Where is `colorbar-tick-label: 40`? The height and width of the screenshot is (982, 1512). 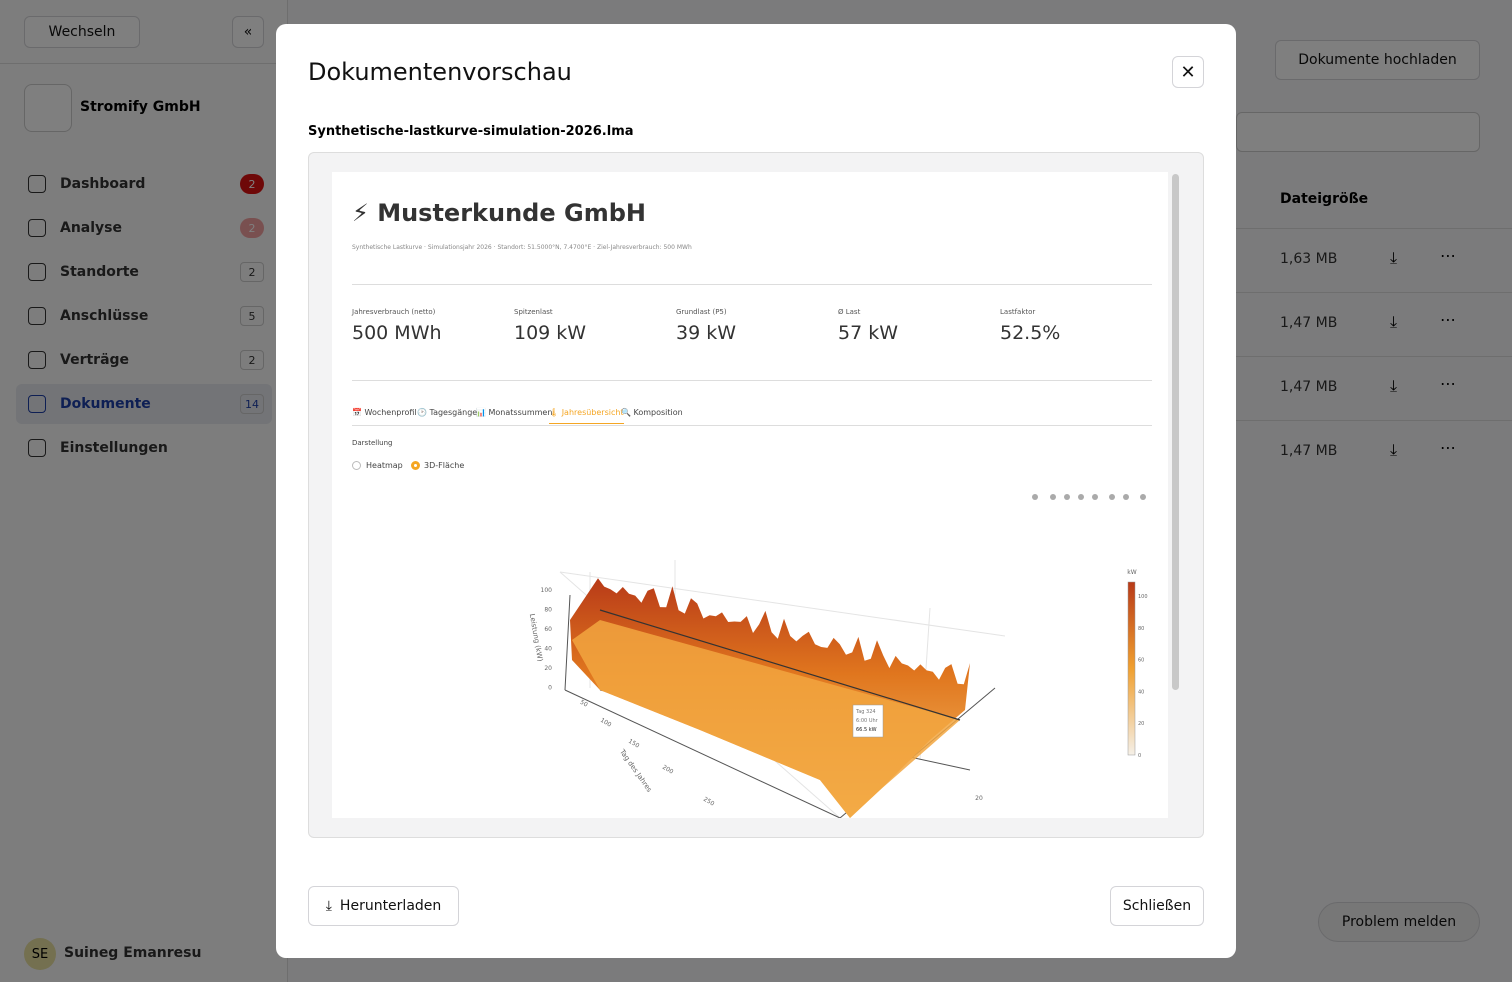
colorbar-tick-label: 40 is located at coordinates (1141, 692).